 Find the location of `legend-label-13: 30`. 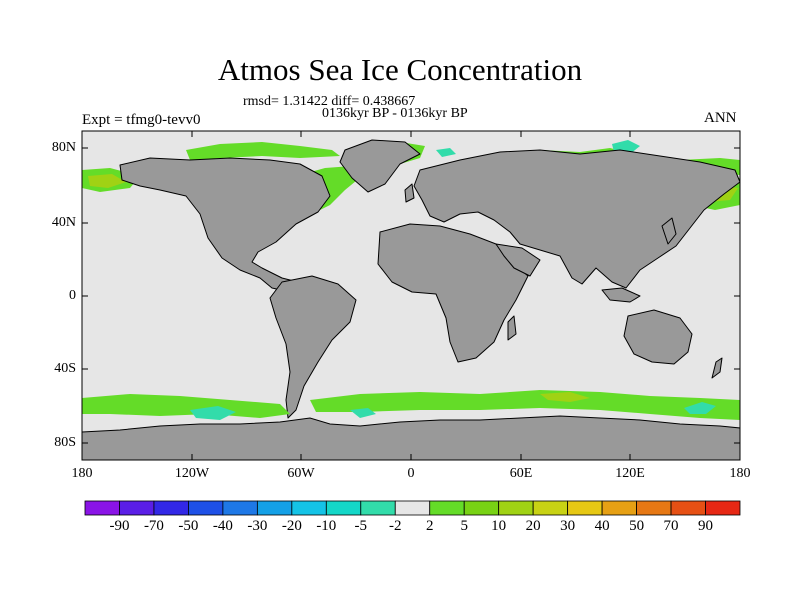

legend-label-13: 30 is located at coordinates (568, 526).